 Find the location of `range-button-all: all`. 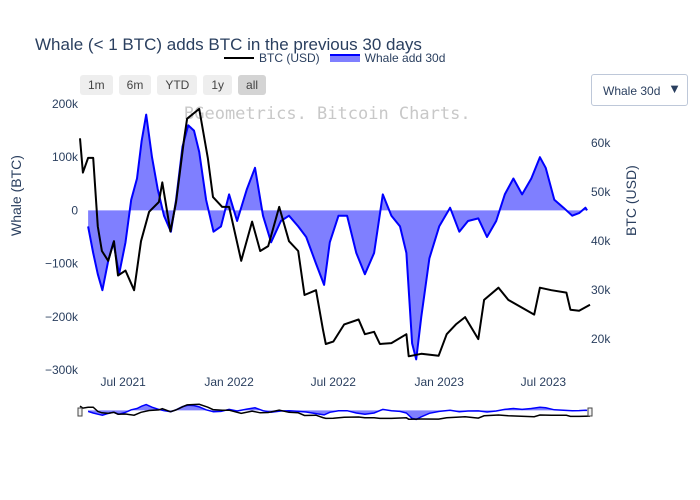

range-button-all: all is located at coordinates (252, 85).